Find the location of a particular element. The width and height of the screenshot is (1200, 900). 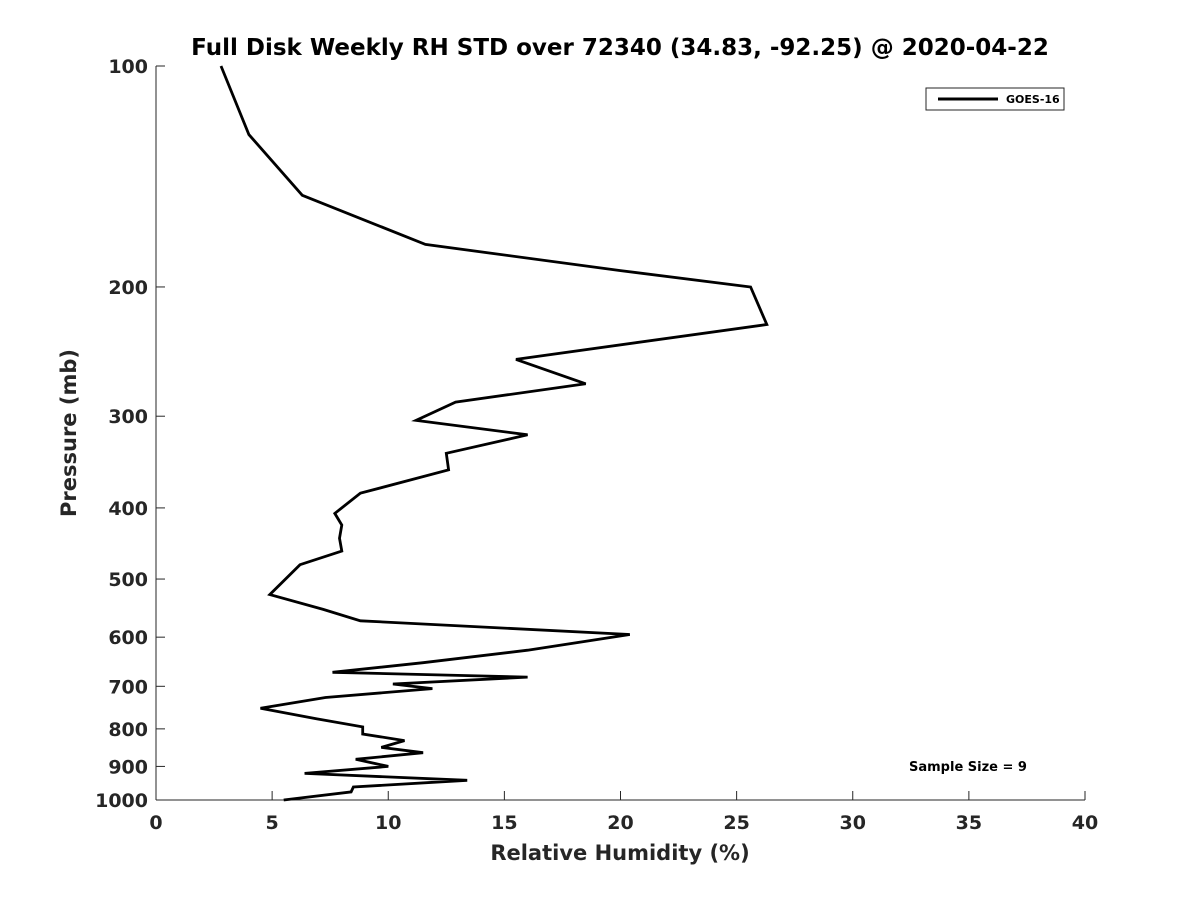

x-axis-title: Relative Humidity (%) is located at coordinates (619, 853).